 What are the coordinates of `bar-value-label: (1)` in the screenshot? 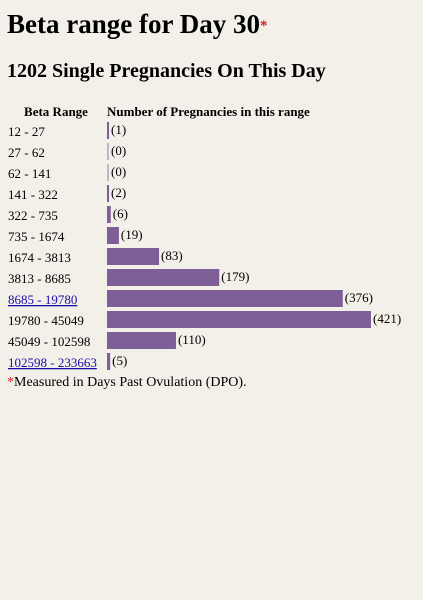 It's located at (118, 129).